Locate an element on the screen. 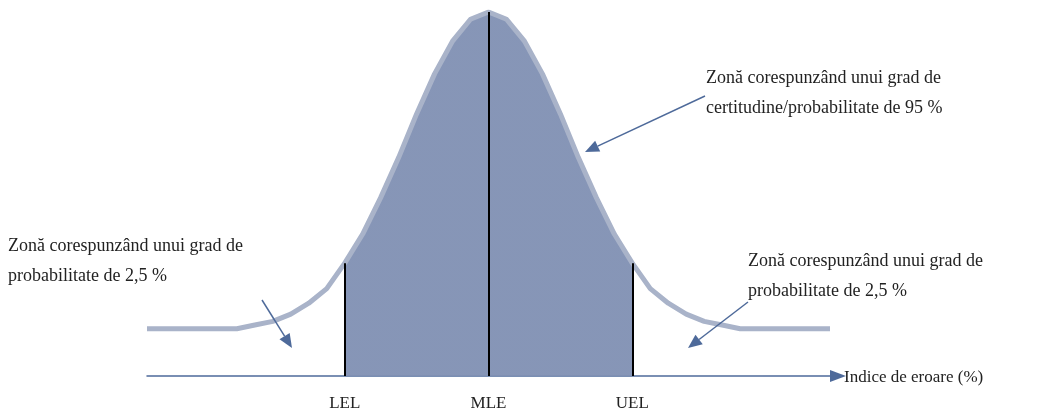 This screenshot has width=1056, height=419. x-tick-label: MLE is located at coordinates (488, 402).